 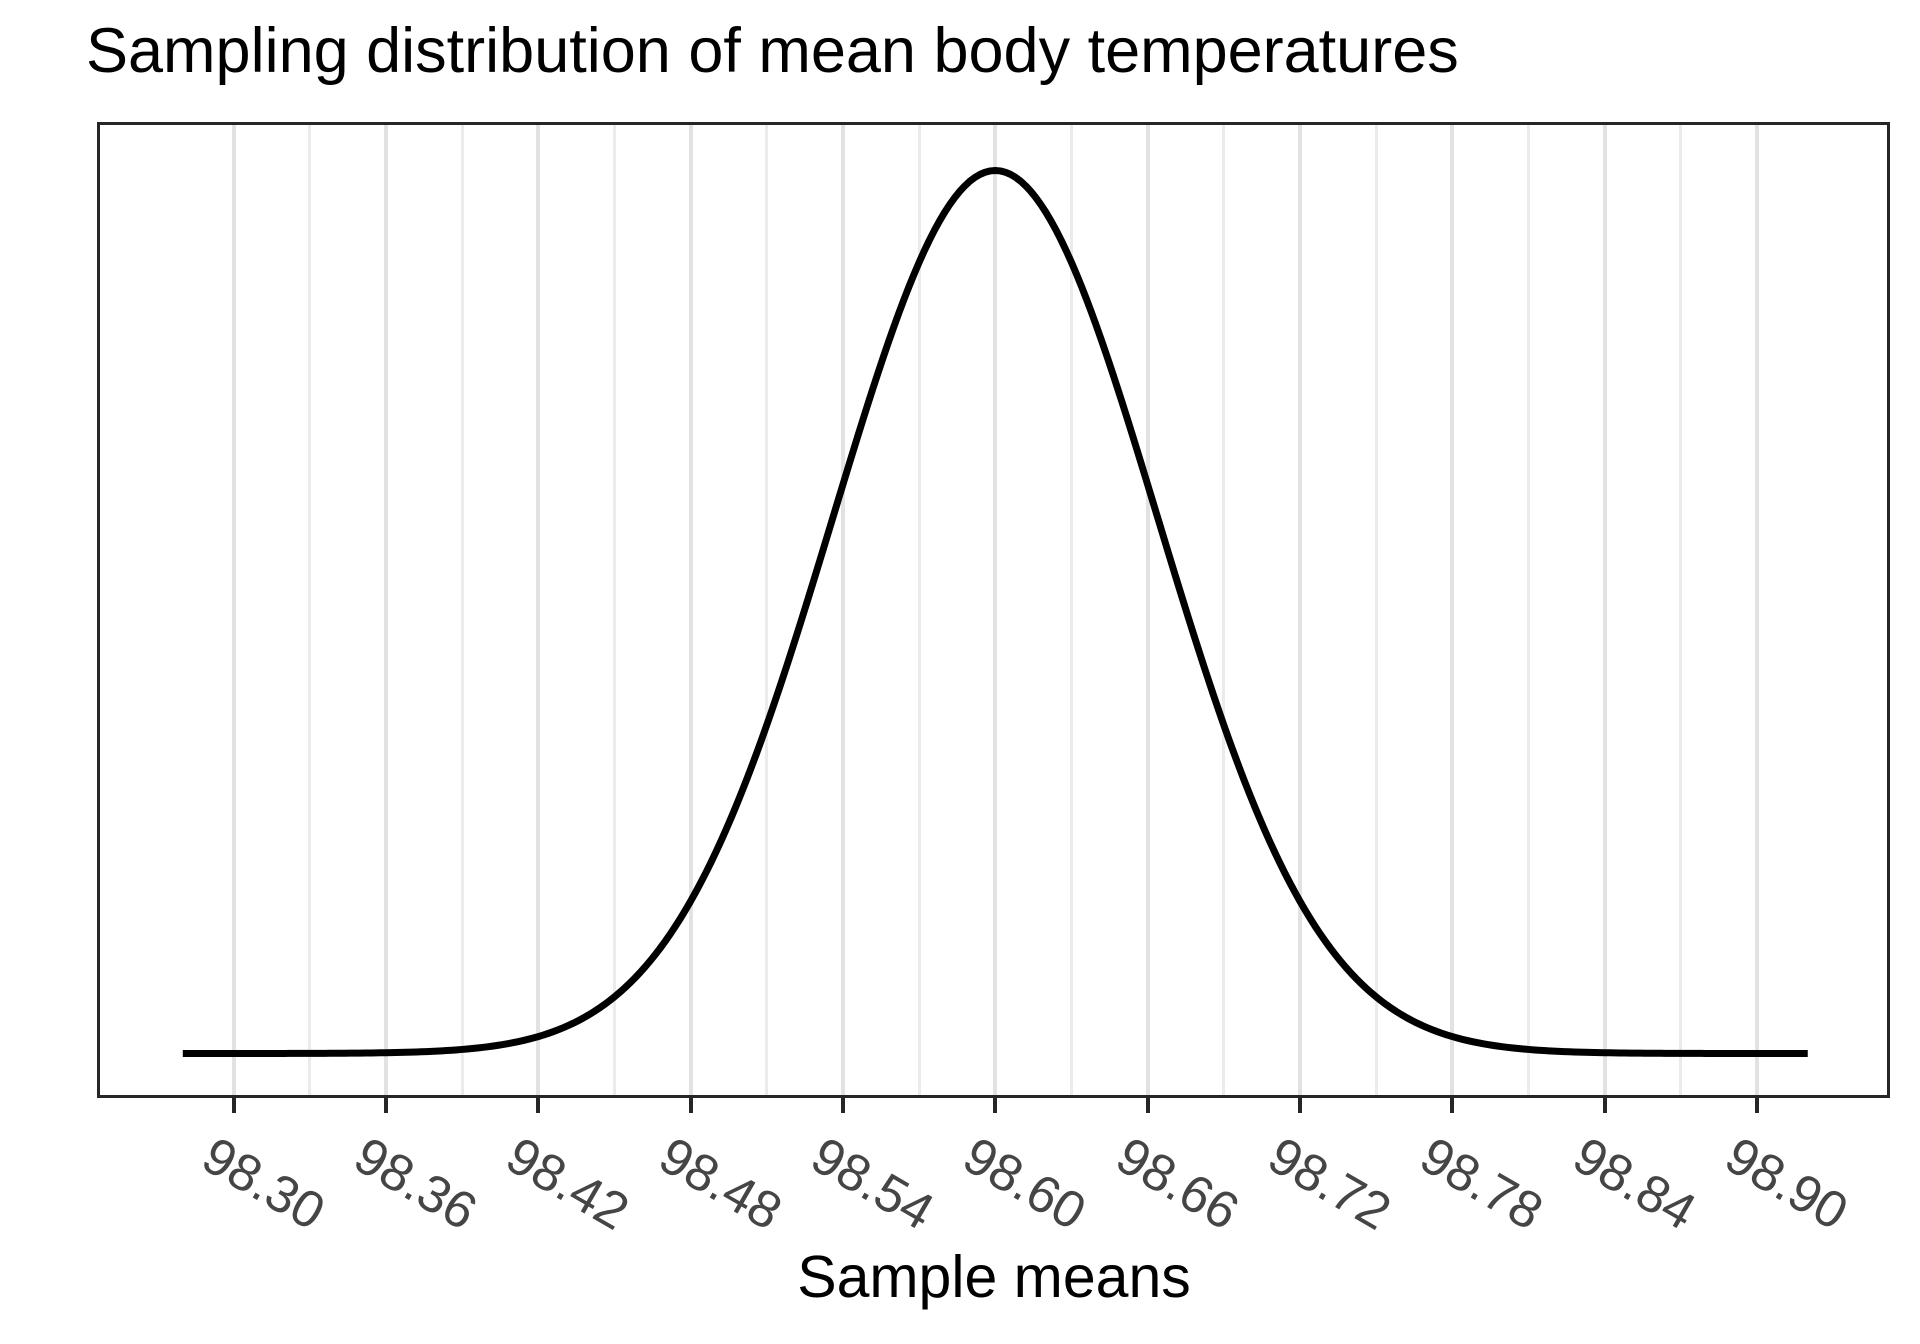 I want to click on x-tick-label: 98.54, so click(x=872, y=1184).